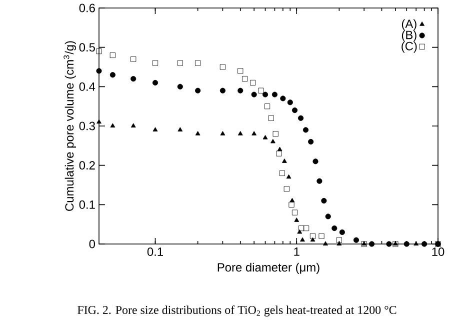  I want to click on x-tick-label: 1, so click(297, 252).